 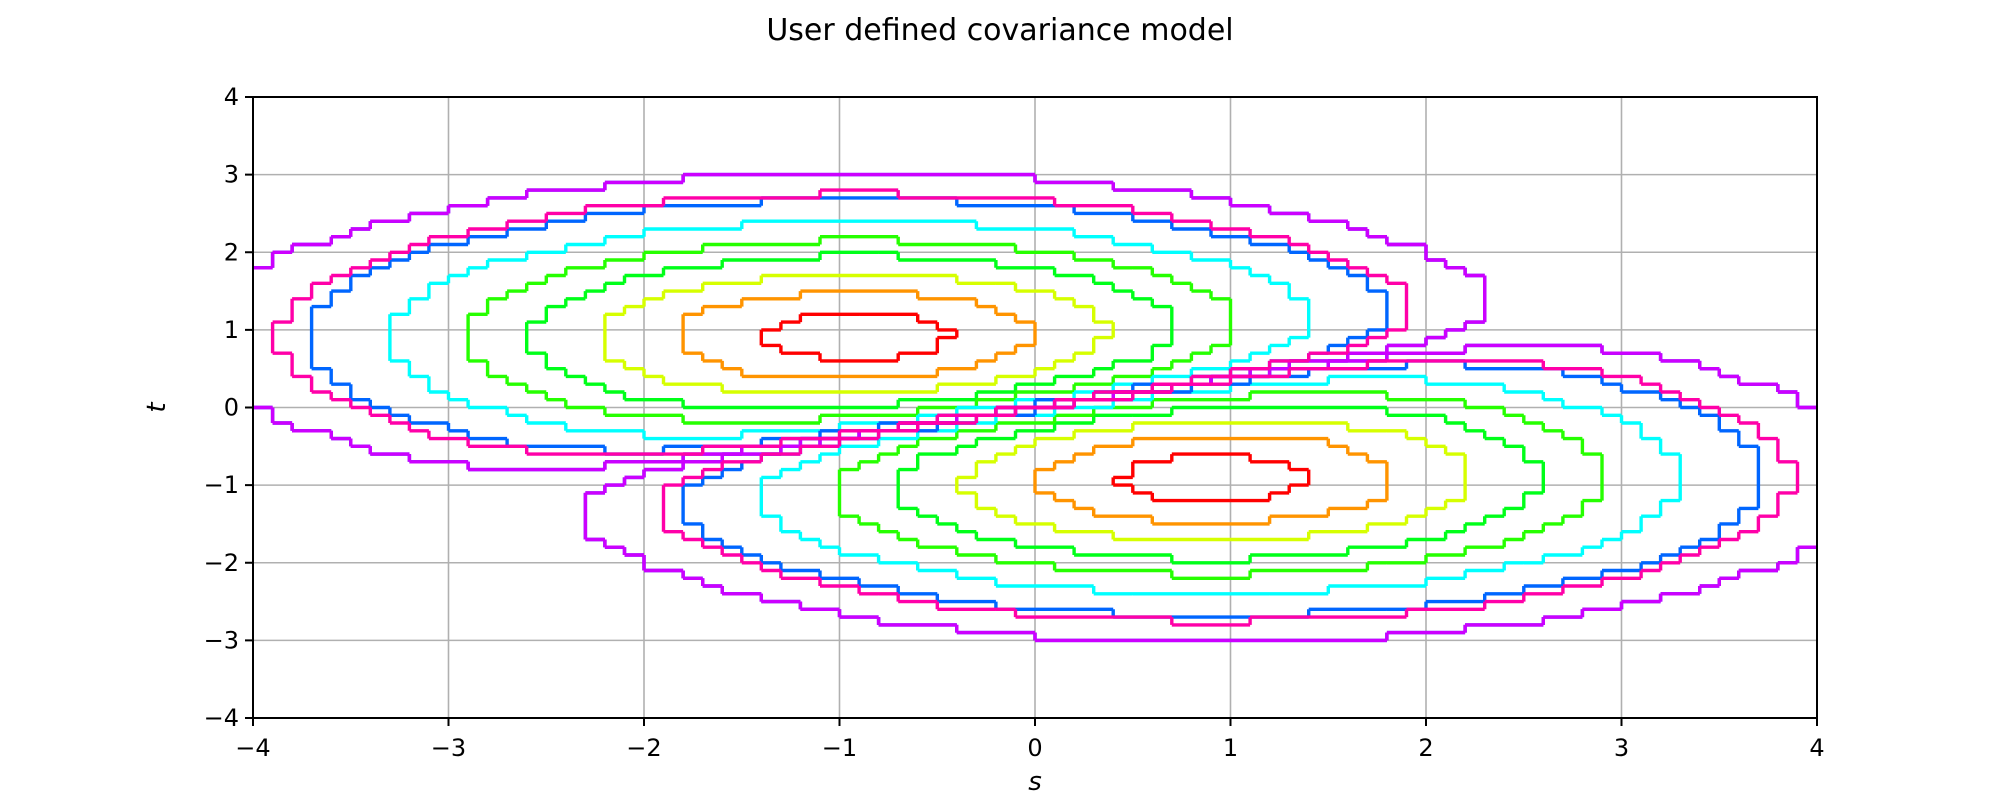 What do you see at coordinates (231, 330) in the screenshot?
I see `y-tick-label: 1` at bounding box center [231, 330].